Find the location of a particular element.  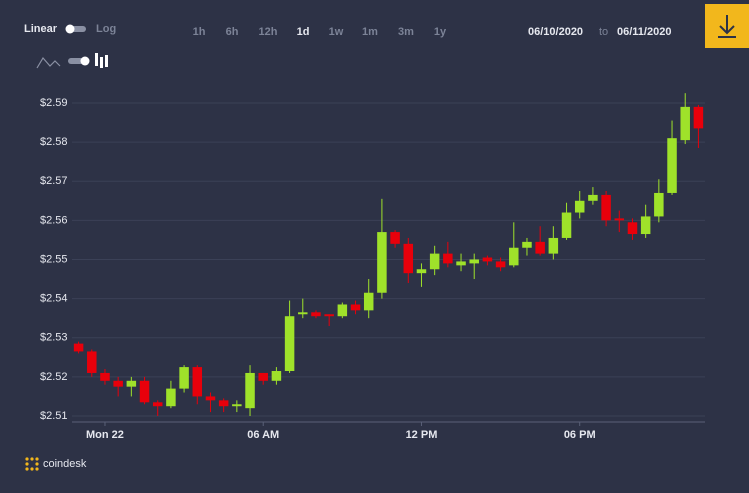

y-tick-label: $2.52 is located at coordinates (54, 377).